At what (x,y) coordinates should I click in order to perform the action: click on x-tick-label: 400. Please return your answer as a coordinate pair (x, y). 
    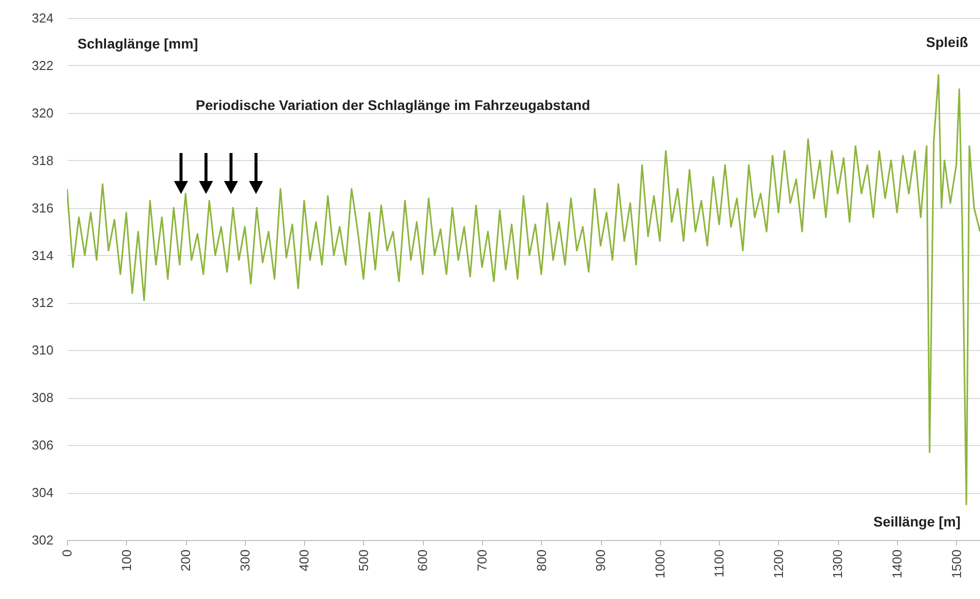
    Looking at the image, I should click on (304, 561).